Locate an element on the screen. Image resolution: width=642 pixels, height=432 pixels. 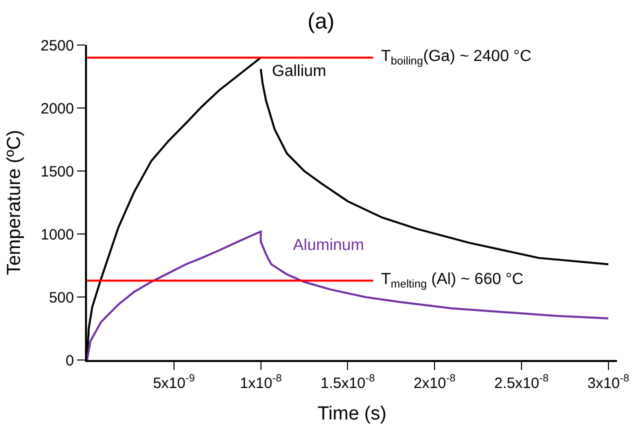
series-label: Gallium is located at coordinates (299, 71).